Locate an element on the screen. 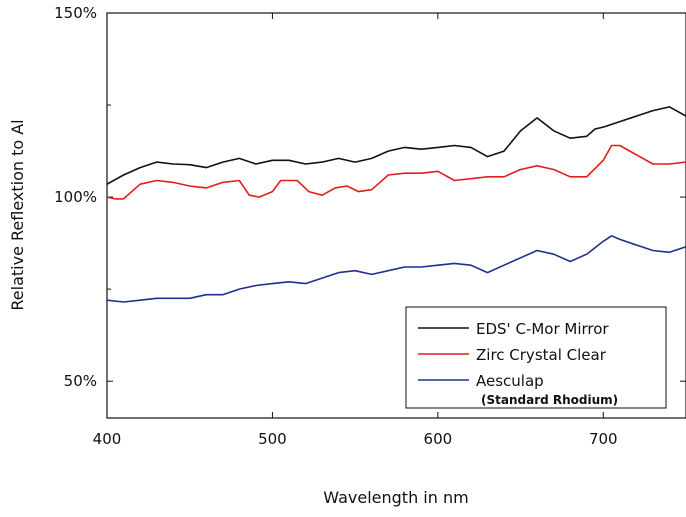 This screenshot has width=686, height=517. legend-label-zirc: Zirc Crystal Clear is located at coordinates (541, 355).